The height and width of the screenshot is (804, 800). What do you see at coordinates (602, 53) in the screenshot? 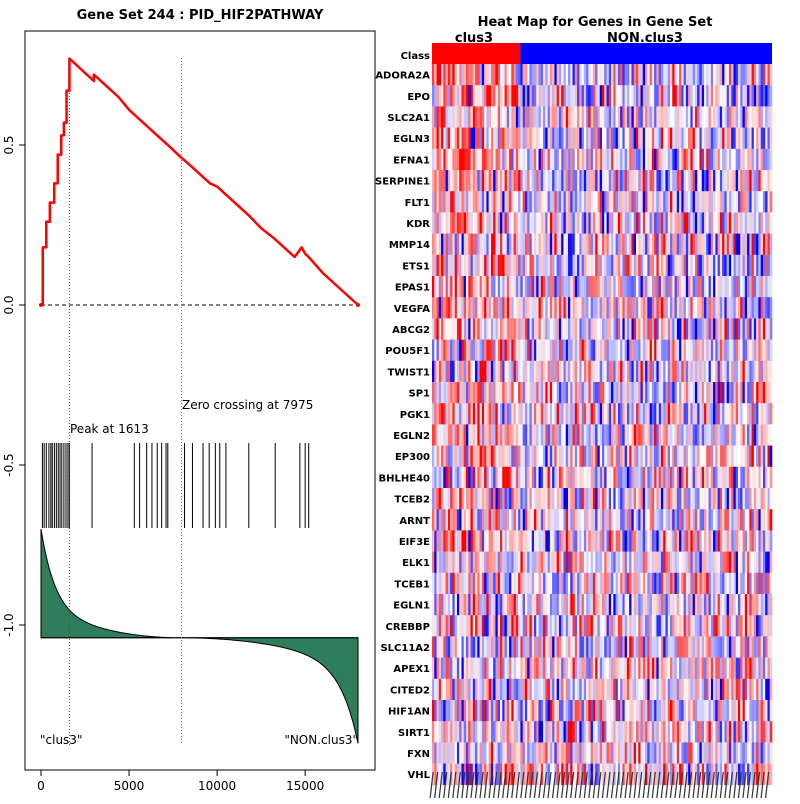
I see `class-color-bar` at bounding box center [602, 53].